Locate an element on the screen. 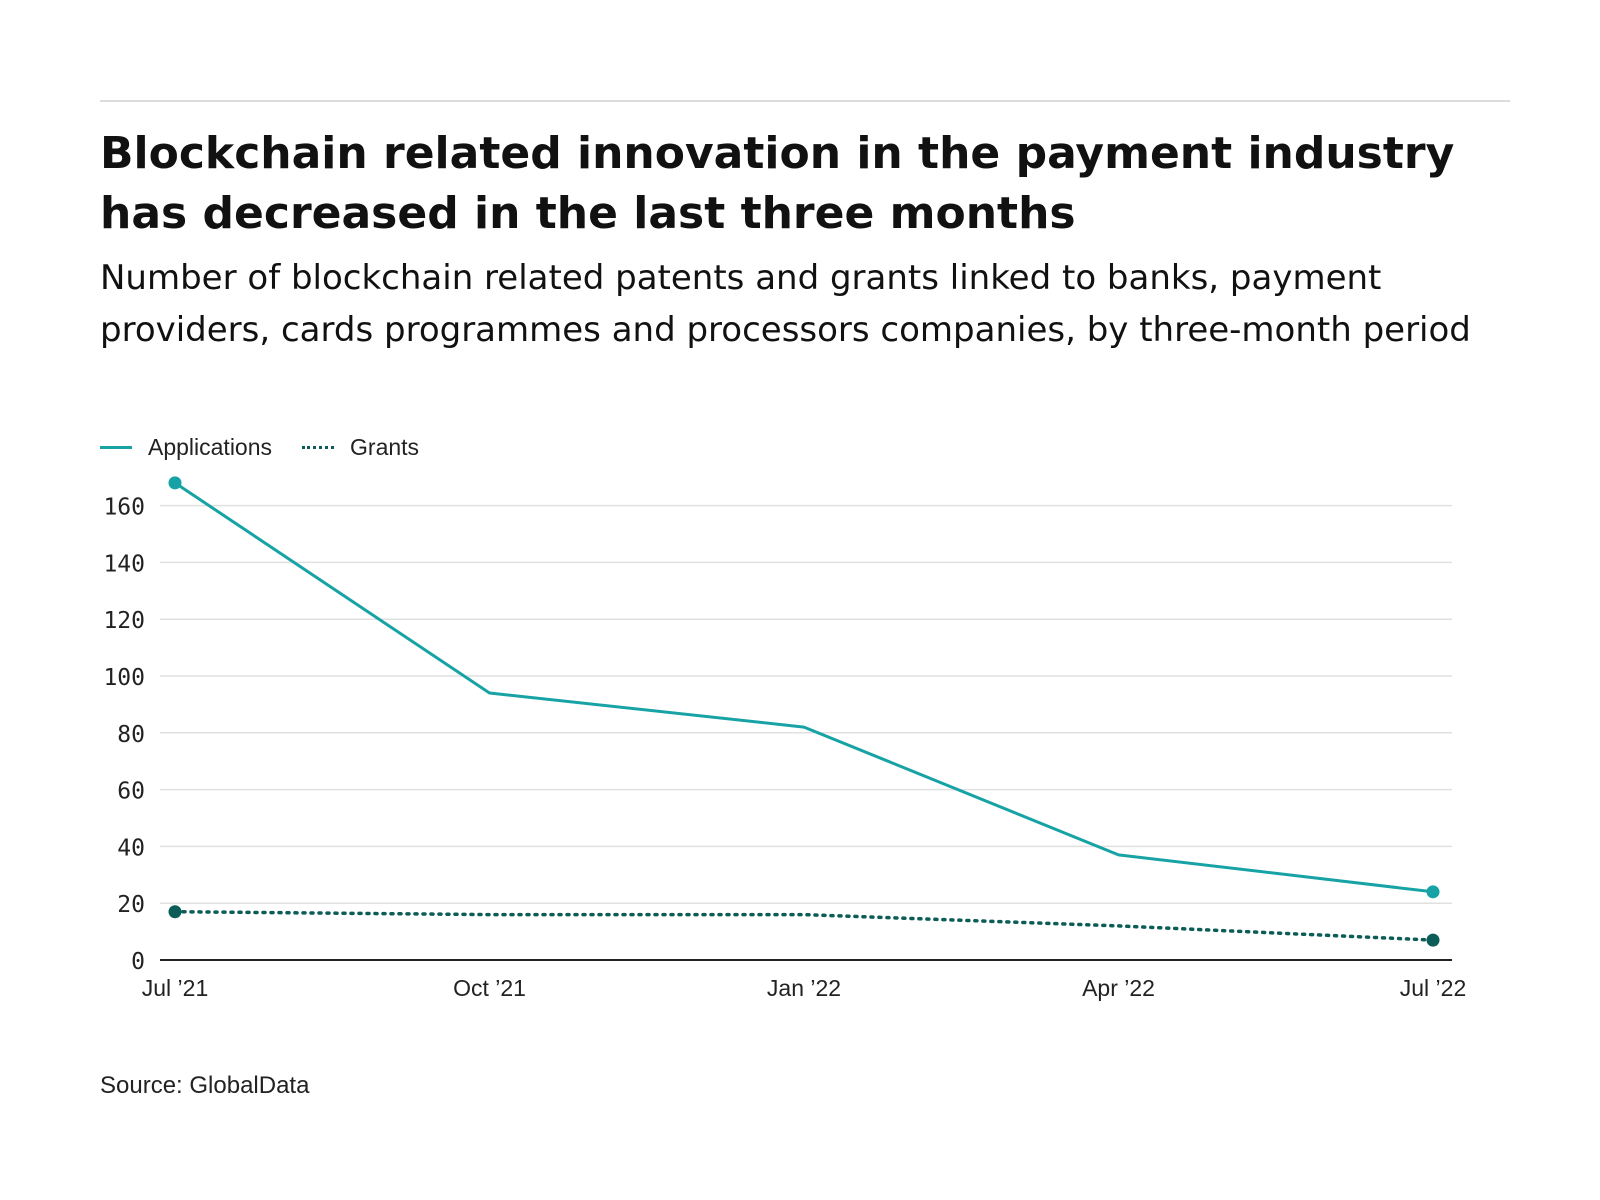  x-tick-label-0: Jul ’21 is located at coordinates (175, 988).